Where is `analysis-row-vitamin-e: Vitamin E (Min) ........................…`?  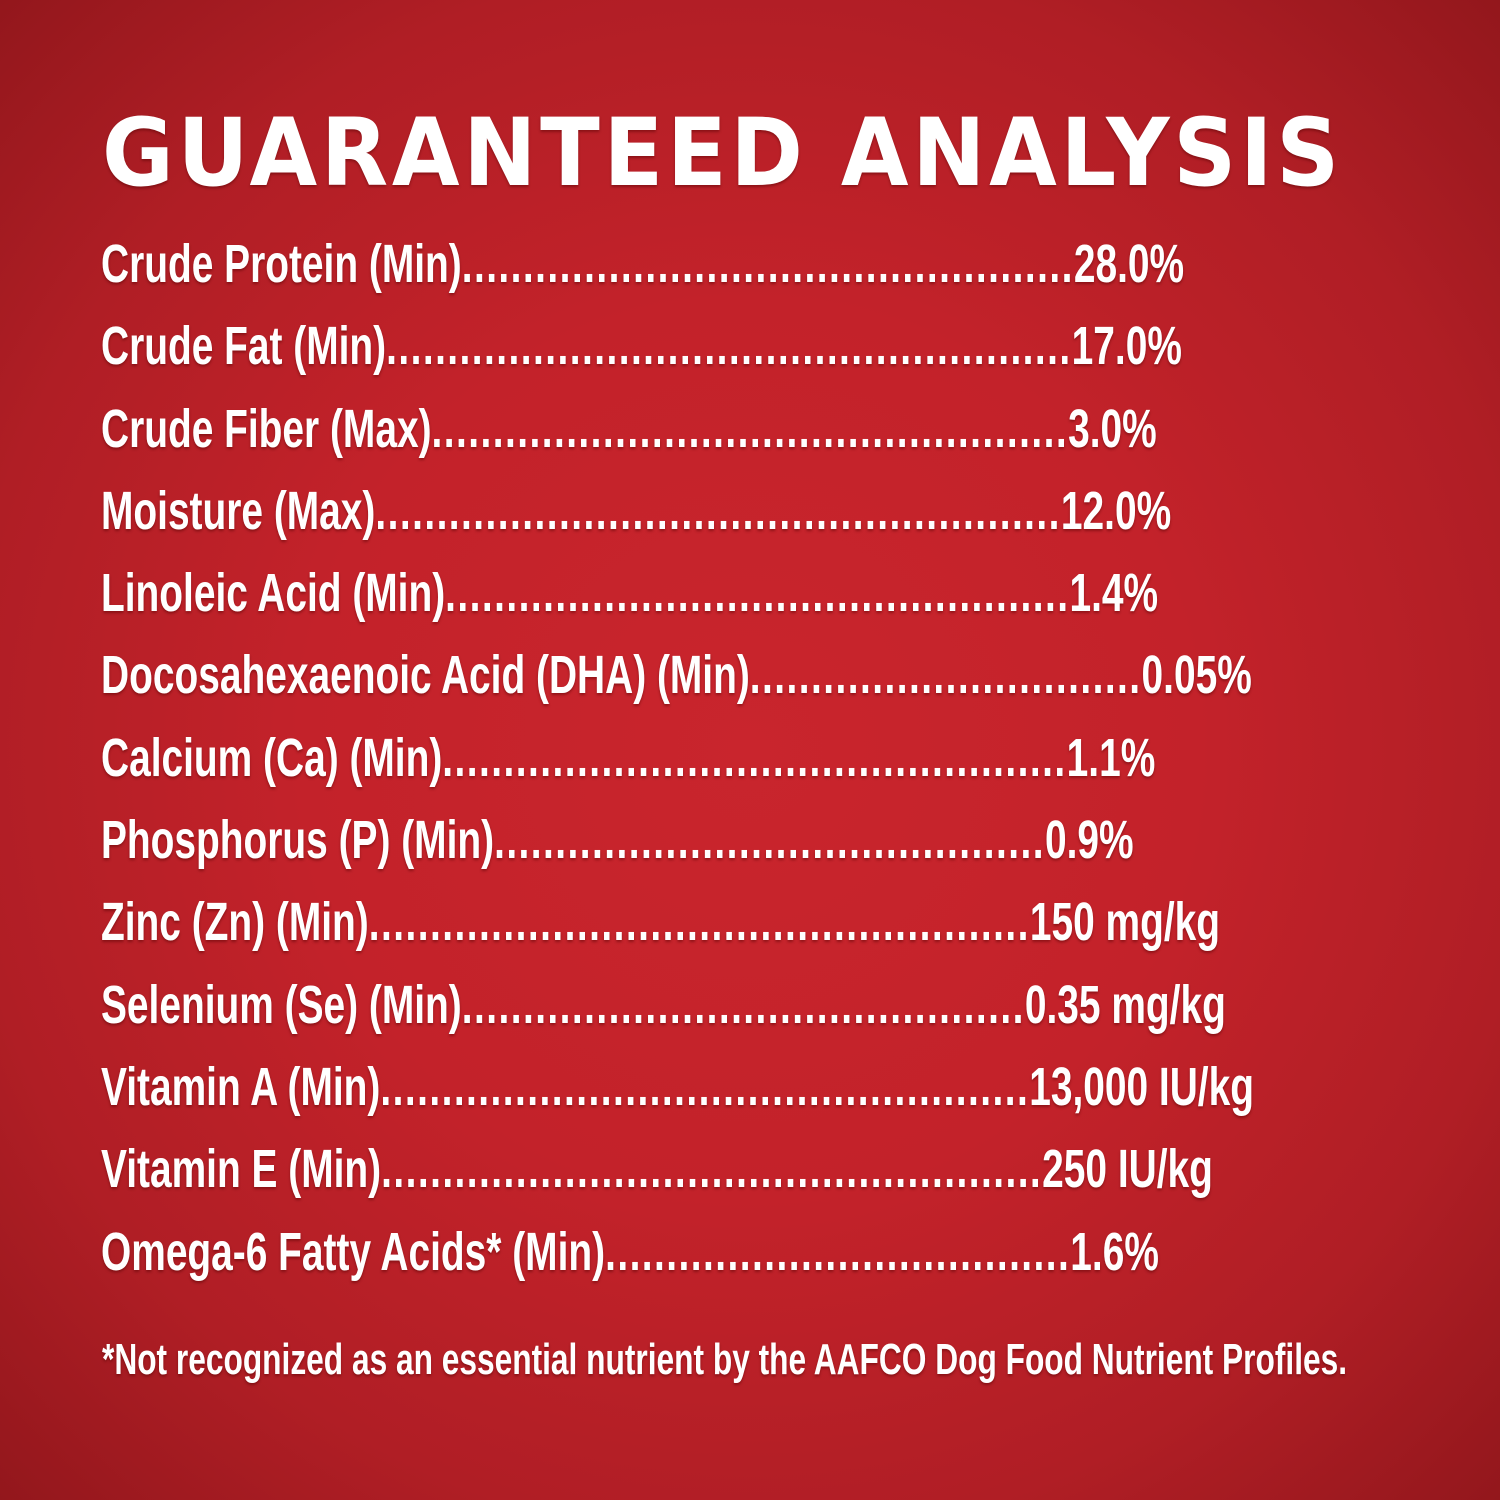
analysis-row-vitamin-e: Vitamin E (Min) ........................… is located at coordinates (761, 1178).